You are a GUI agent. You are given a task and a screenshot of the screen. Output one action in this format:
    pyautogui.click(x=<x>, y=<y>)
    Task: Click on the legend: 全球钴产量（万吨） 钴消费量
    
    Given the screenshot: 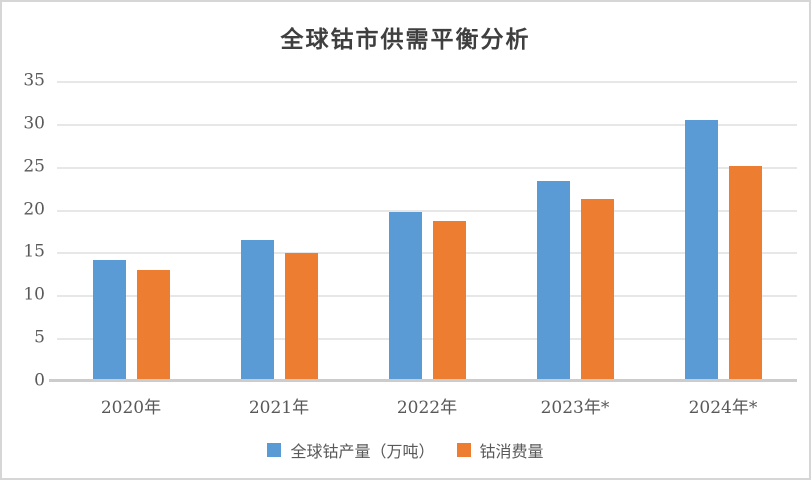 What is the action you would take?
    pyautogui.click(x=405, y=450)
    